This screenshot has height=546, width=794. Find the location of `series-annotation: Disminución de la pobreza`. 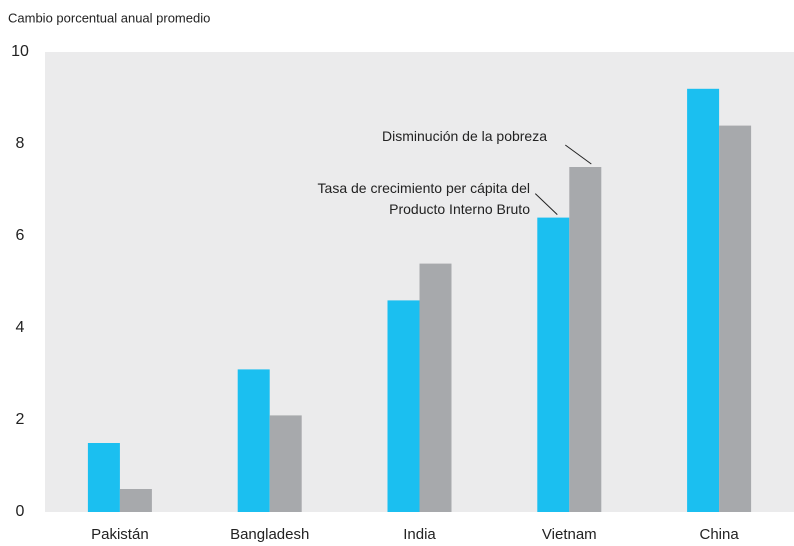

series-annotation: Disminución de la pobreza is located at coordinates (464, 136).